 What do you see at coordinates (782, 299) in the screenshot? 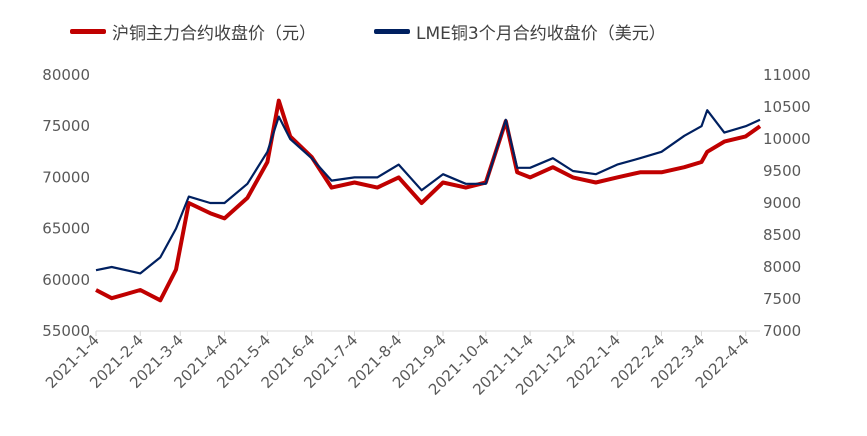
I see `y-tick-label-right: 7500` at bounding box center [782, 299].